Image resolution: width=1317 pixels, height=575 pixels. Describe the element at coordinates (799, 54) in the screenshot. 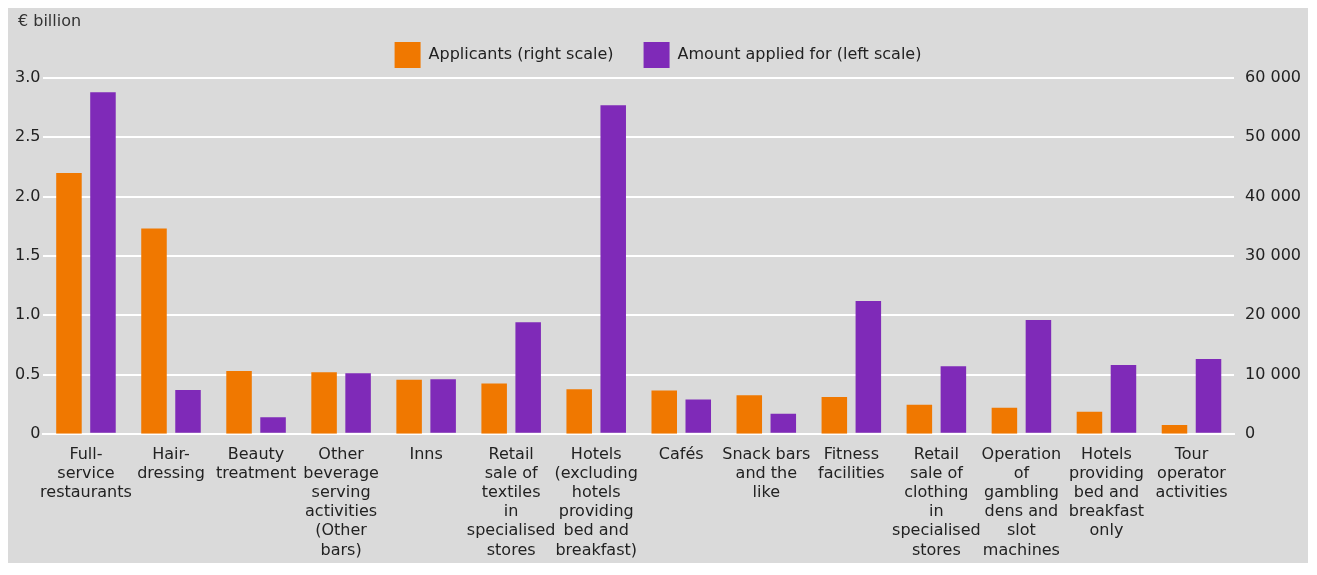

I see `legend-label: Amount applied for (left scale)` at that location.